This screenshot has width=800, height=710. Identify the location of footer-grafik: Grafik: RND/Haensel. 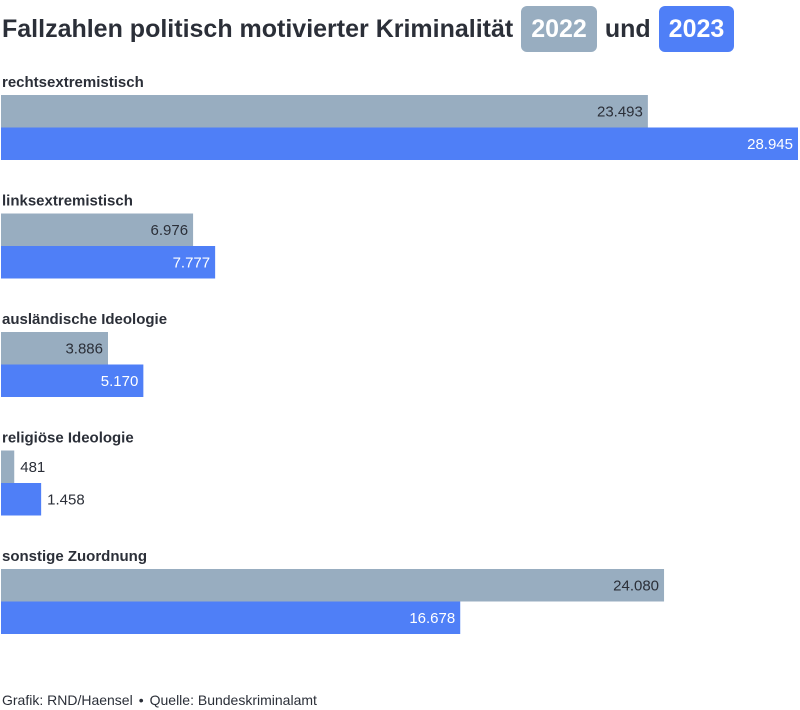
(67, 700).